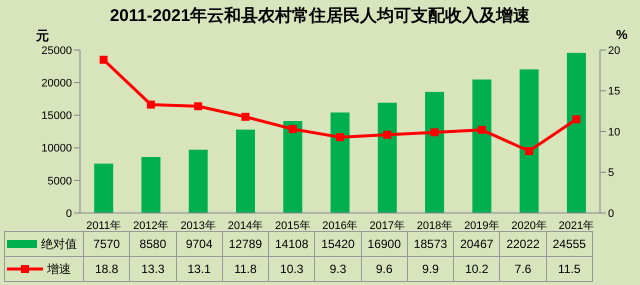  I want to click on data-label: 24555, so click(569, 244).